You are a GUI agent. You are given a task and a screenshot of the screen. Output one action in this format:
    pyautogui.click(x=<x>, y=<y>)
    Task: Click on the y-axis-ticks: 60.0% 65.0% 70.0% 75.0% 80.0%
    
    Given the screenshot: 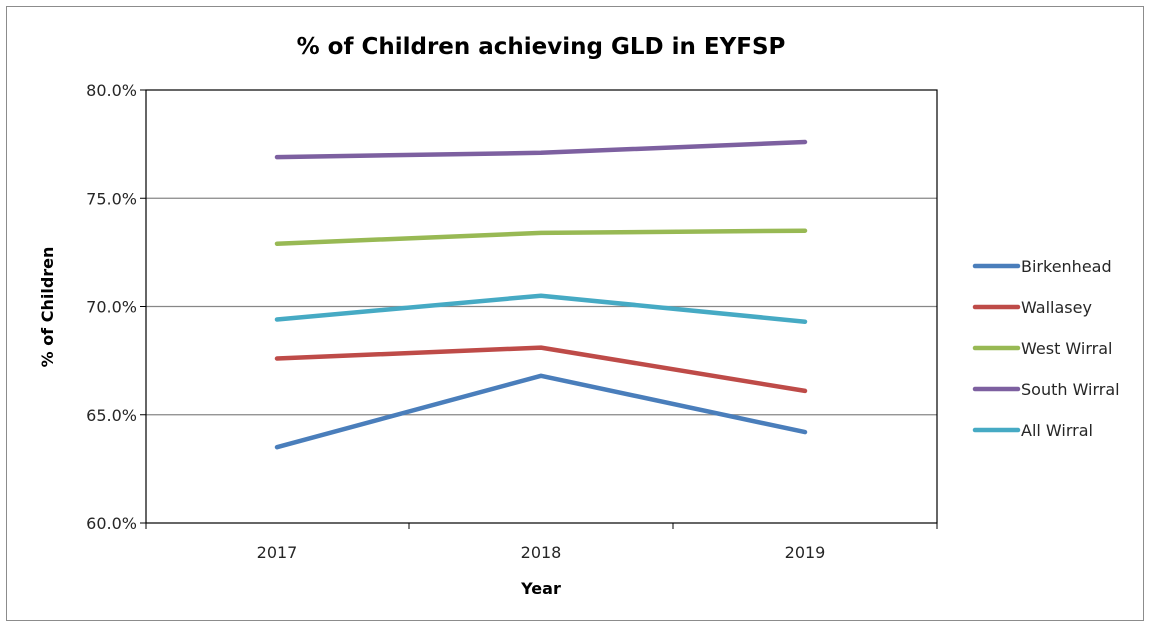 What is the action you would take?
    pyautogui.click(x=116, y=307)
    